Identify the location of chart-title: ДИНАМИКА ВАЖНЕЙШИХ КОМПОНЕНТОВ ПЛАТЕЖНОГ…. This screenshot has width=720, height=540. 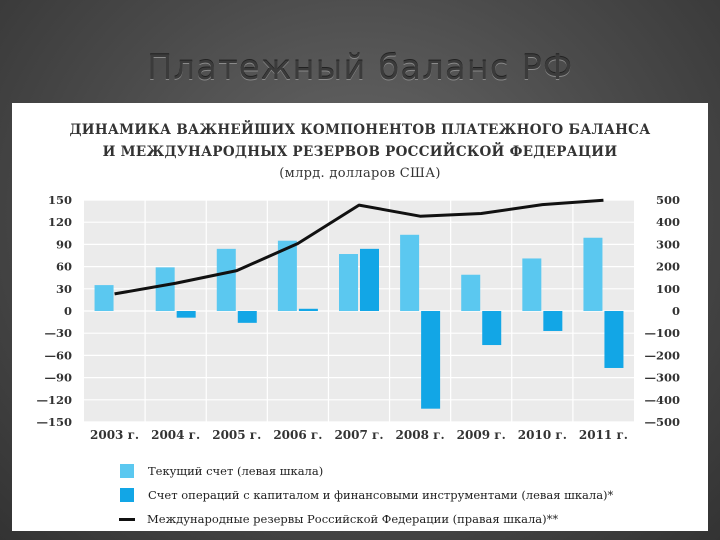
(360, 152).